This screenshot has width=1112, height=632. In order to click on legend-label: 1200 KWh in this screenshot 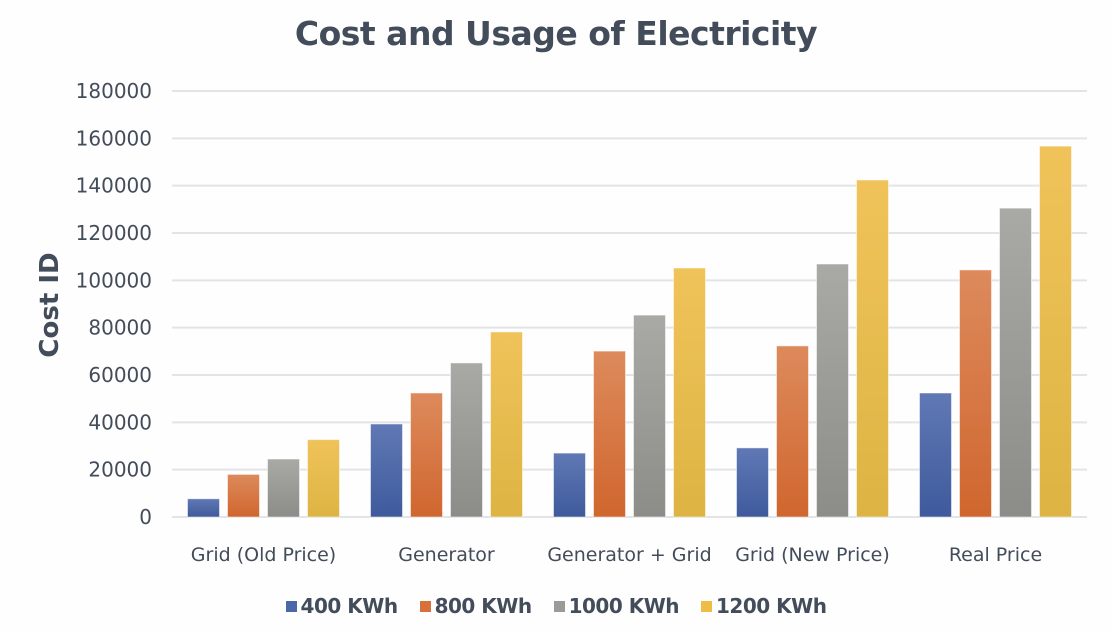, I will do `click(771, 606)`.